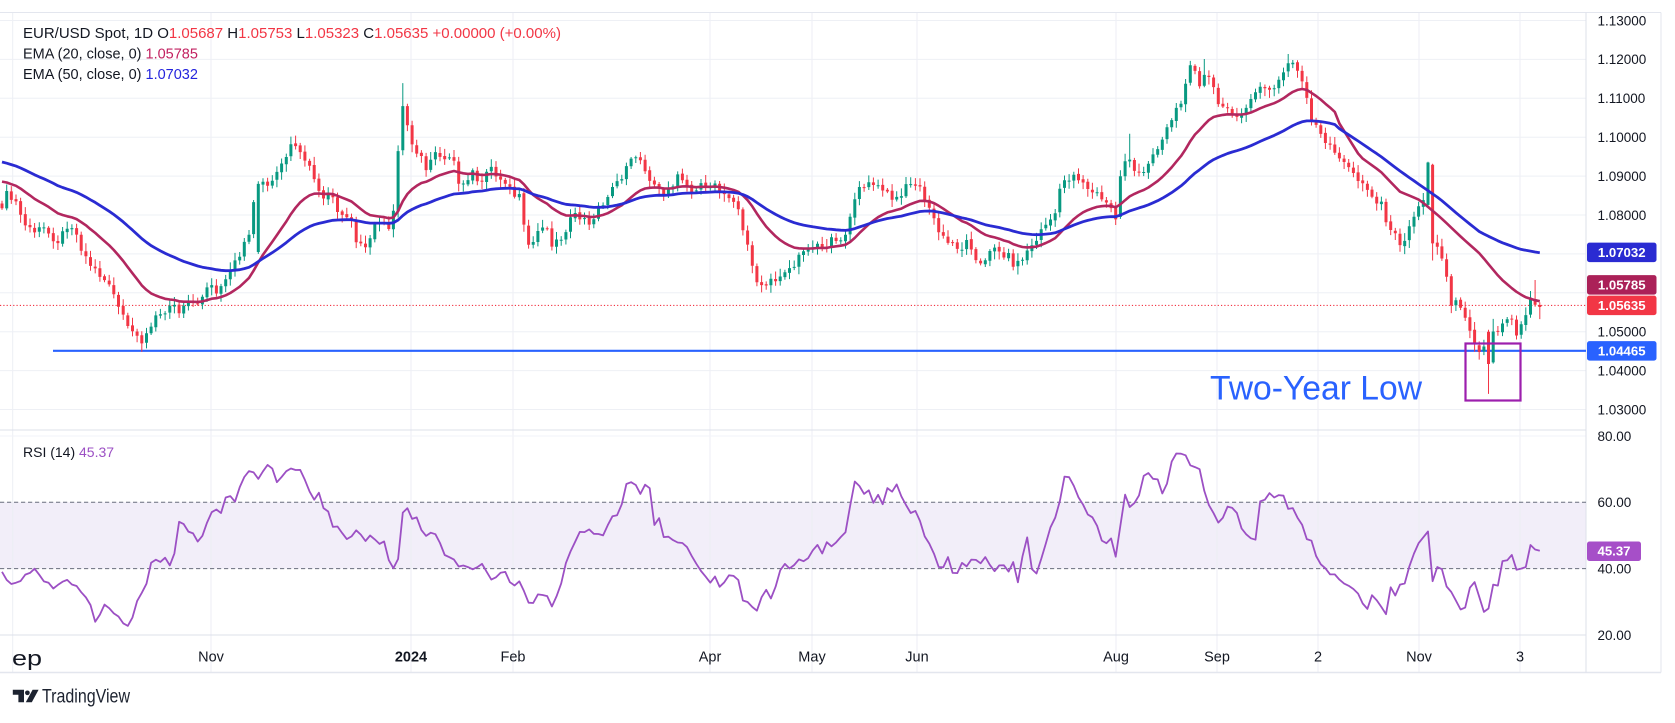  What do you see at coordinates (1622, 20) in the screenshot?
I see `svg-text: 1.13000` at bounding box center [1622, 20].